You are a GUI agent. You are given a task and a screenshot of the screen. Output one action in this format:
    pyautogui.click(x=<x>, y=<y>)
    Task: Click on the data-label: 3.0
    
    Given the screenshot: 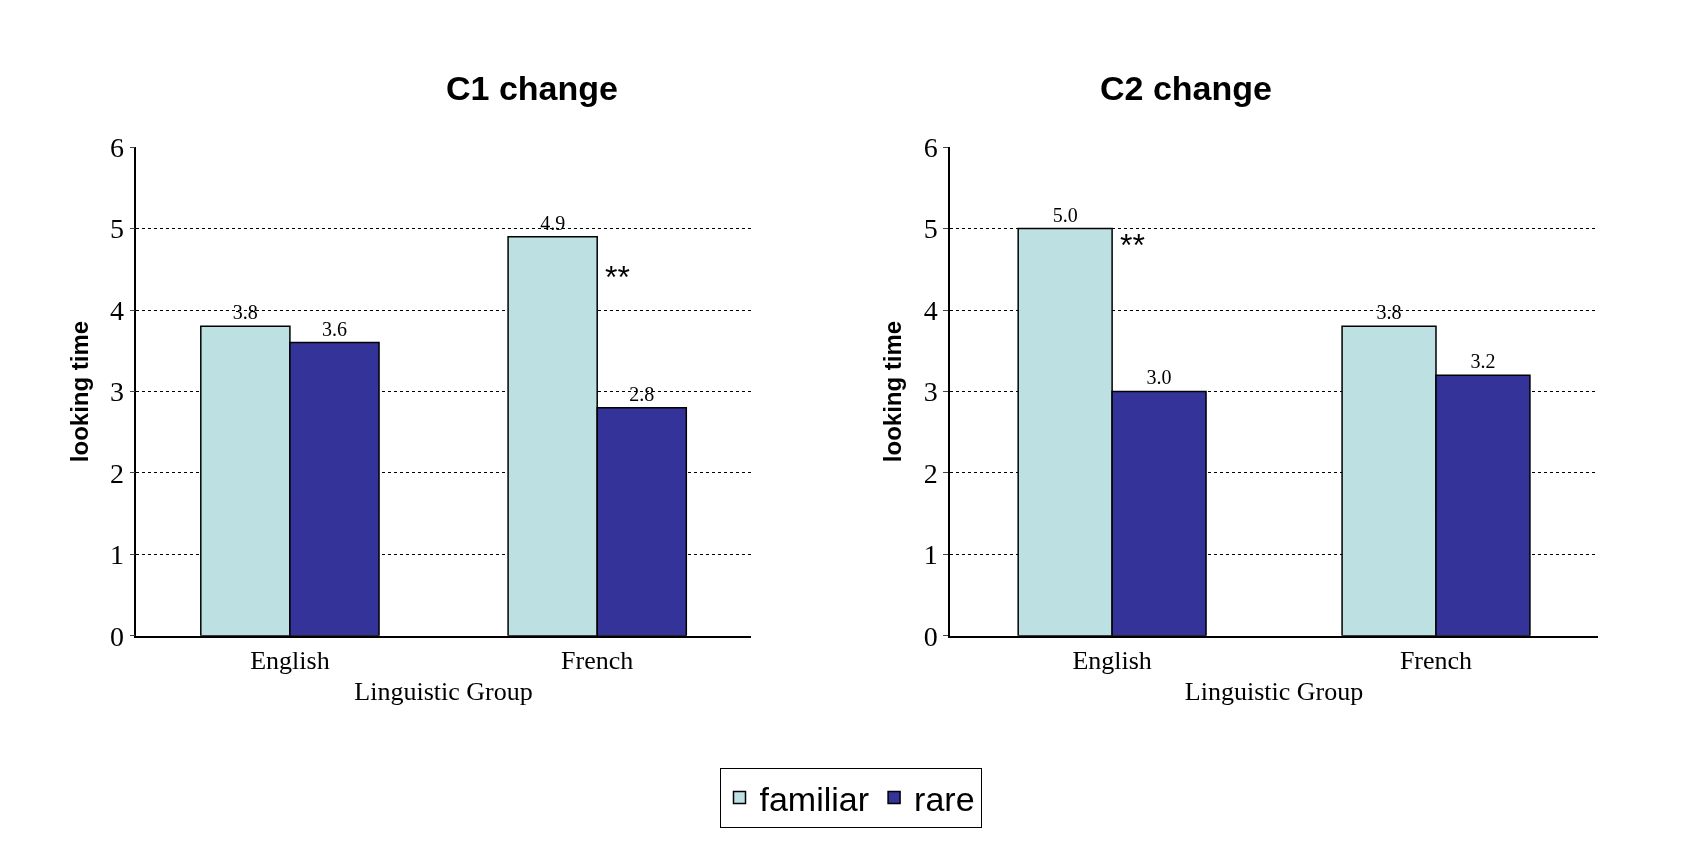 What is the action you would take?
    pyautogui.click(x=1159, y=377)
    